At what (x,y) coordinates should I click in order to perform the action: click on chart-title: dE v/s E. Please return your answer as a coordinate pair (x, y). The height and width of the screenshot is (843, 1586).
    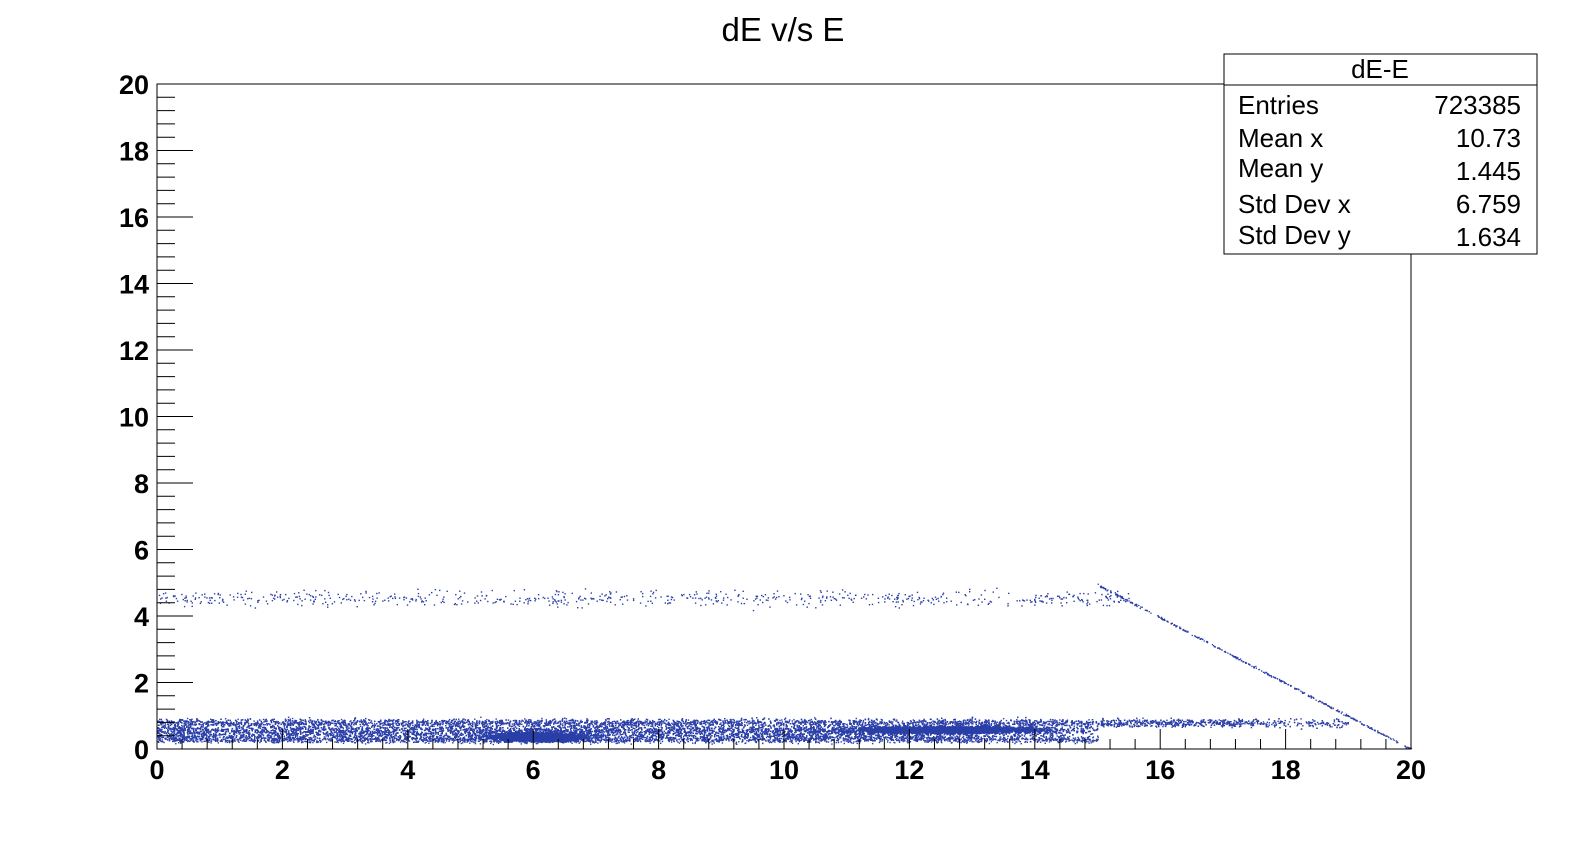
    Looking at the image, I should click on (783, 29).